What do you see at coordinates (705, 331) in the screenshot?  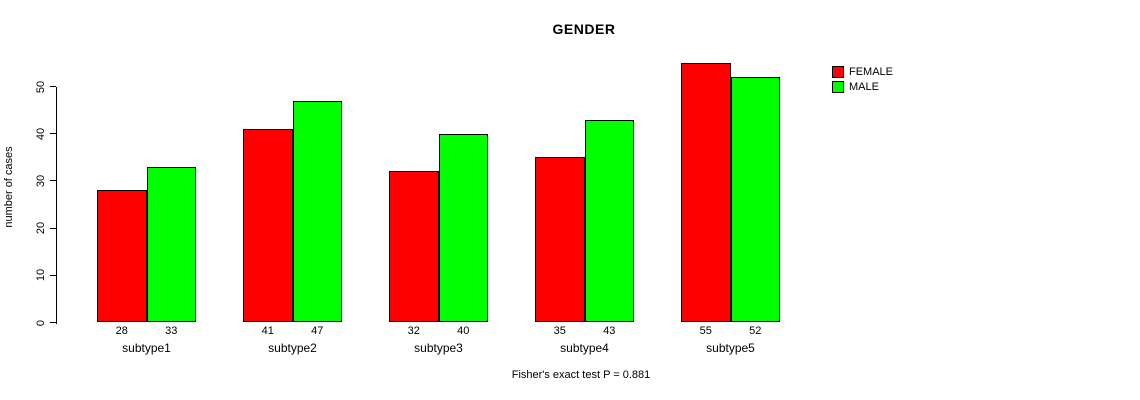 I see `bar-value-label: 55` at bounding box center [705, 331].